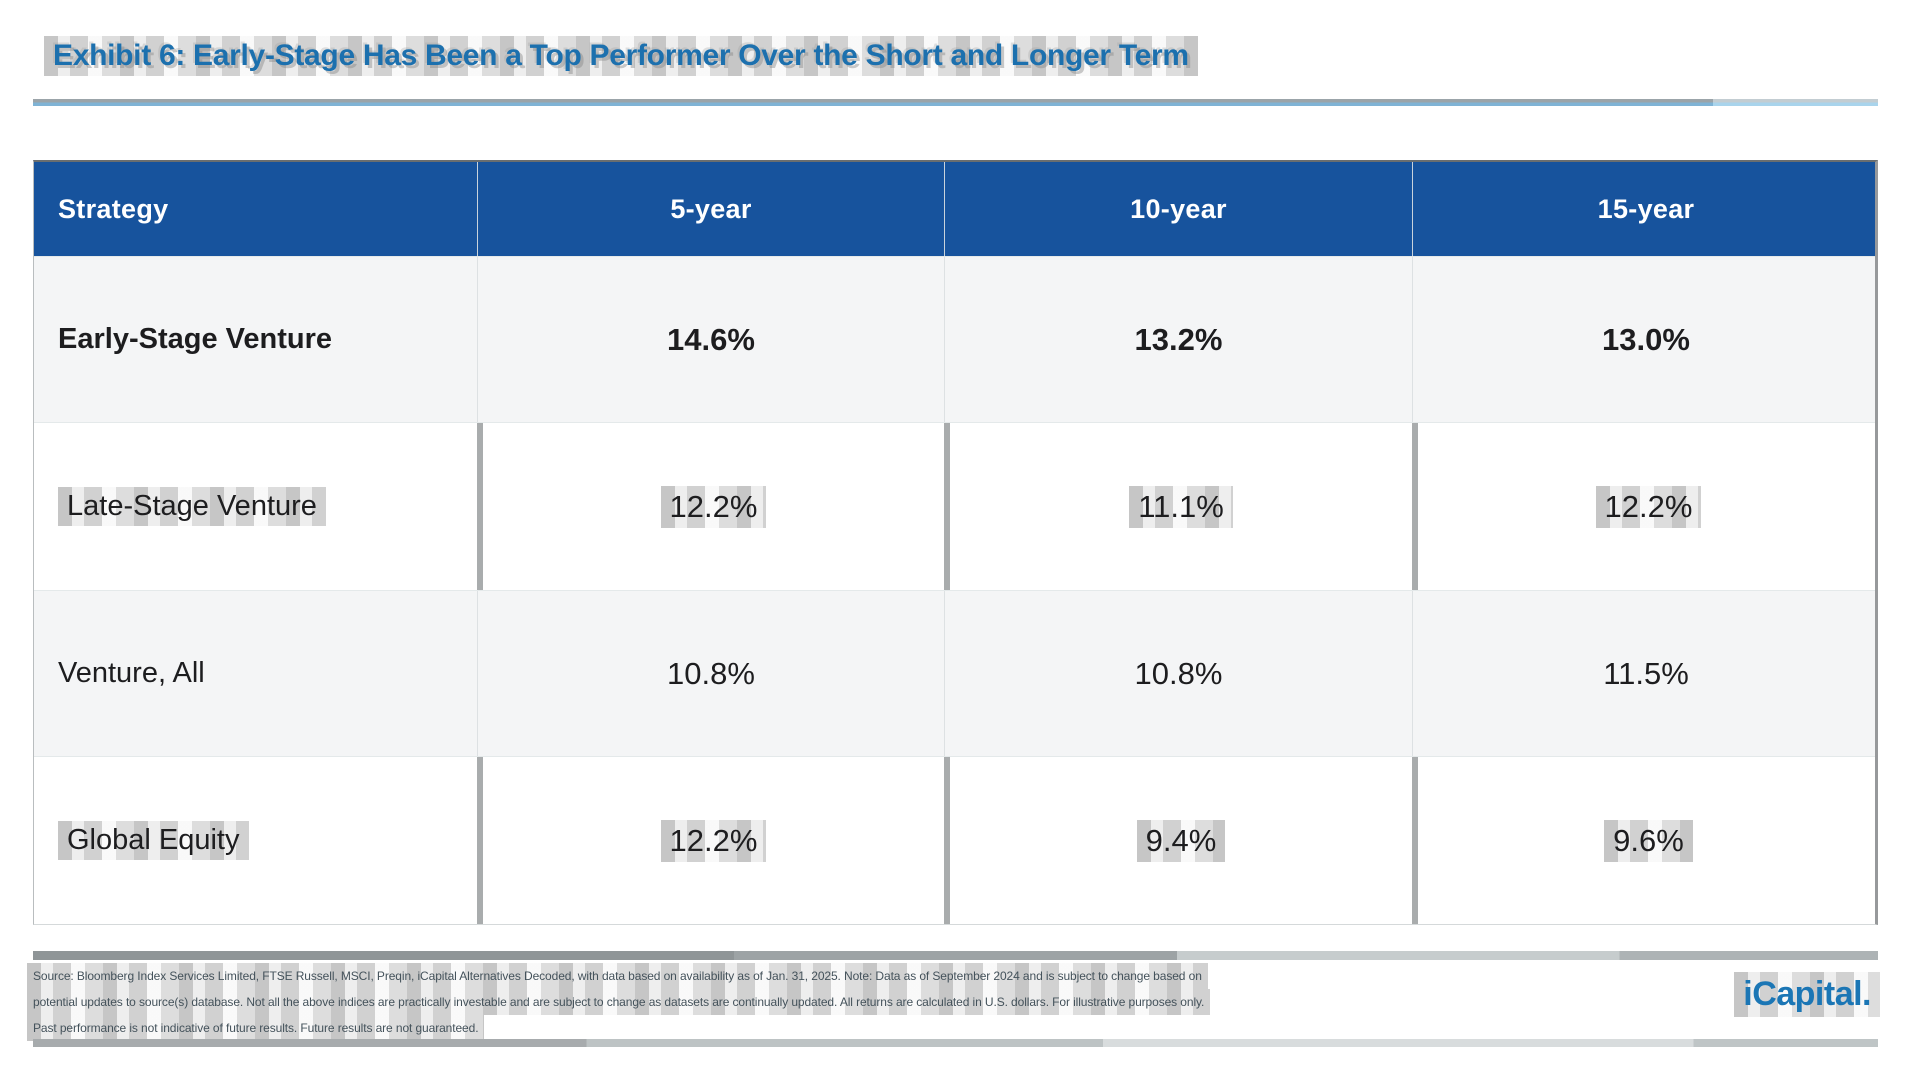 The width and height of the screenshot is (1920, 1080). I want to click on cell-value-text: 9.4%, so click(1181, 840).